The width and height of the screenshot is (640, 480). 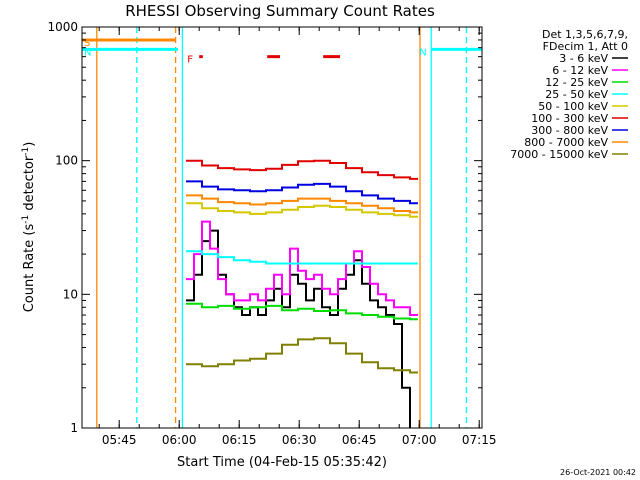 I want to click on x-tick-label: 06:30, so click(x=299, y=440).